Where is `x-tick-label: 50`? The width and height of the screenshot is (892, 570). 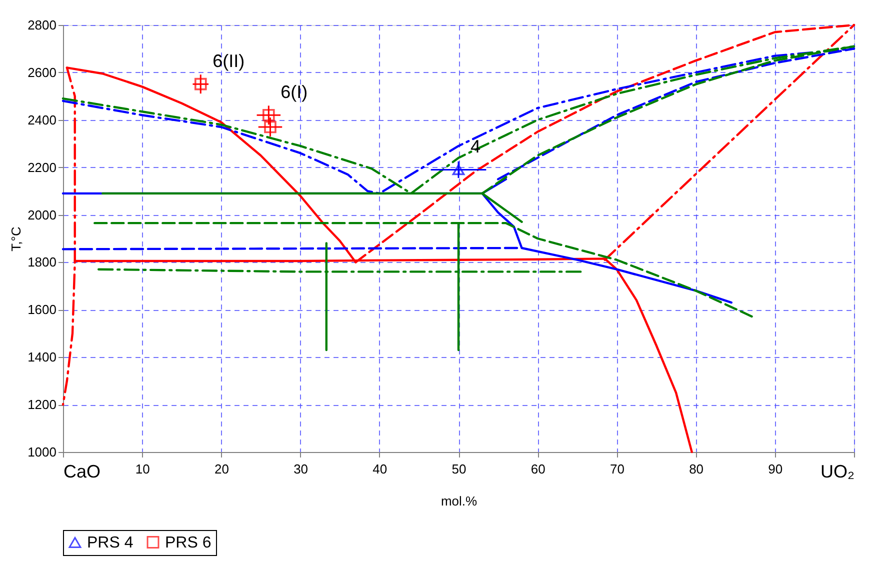 x-tick-label: 50 is located at coordinates (459, 469).